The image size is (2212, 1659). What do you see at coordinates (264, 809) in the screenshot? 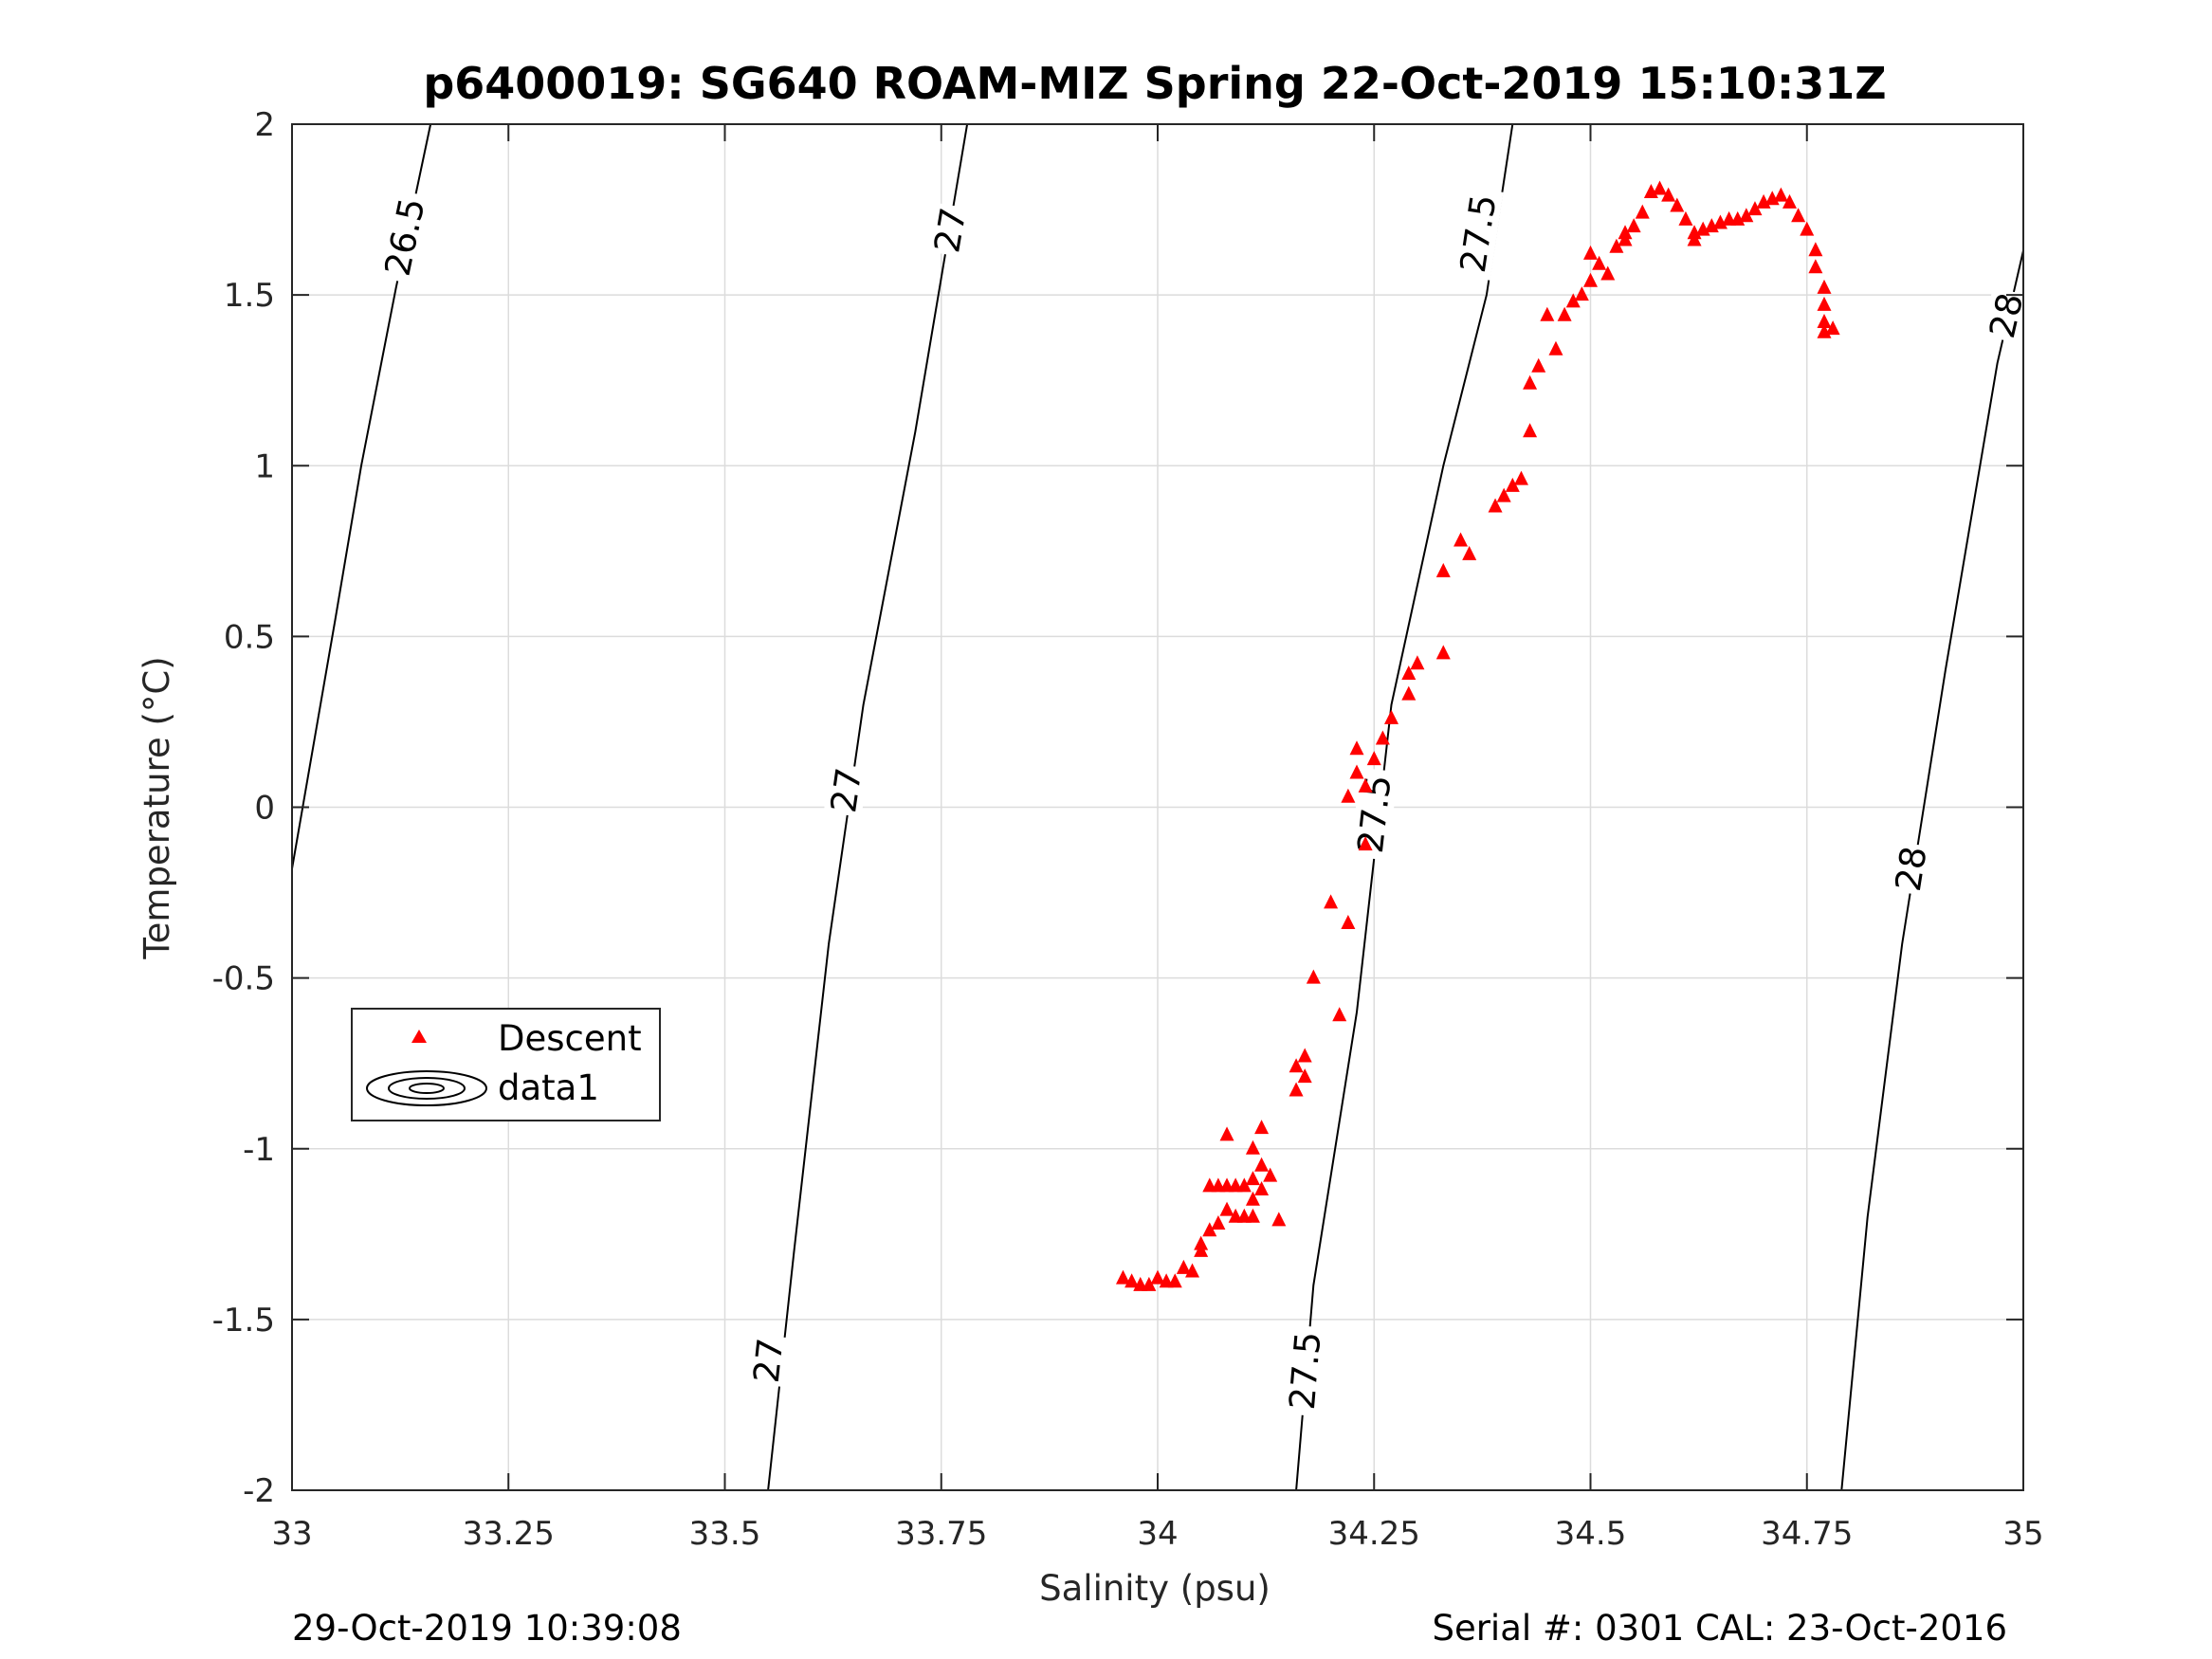
I see `y-tick-label: 0` at bounding box center [264, 809].